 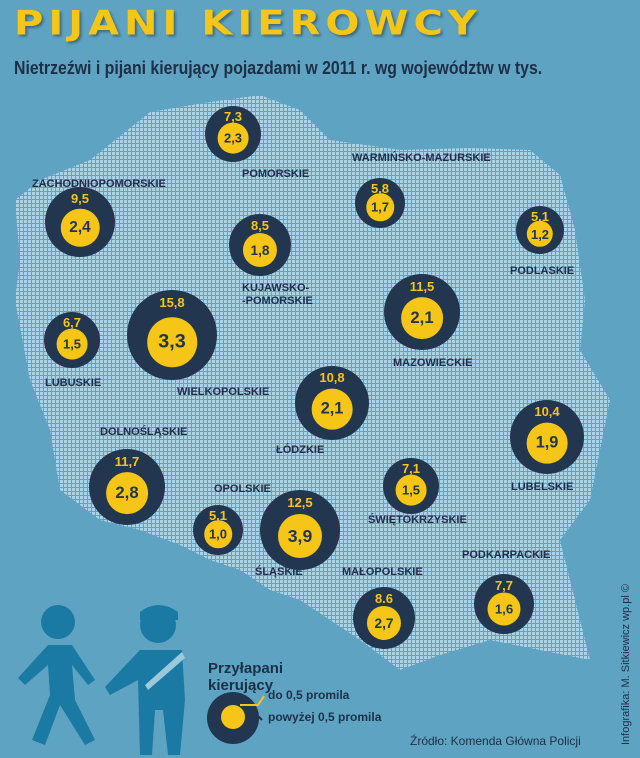 I want to click on region-bubble: 11,7 2,8, so click(x=127, y=487).